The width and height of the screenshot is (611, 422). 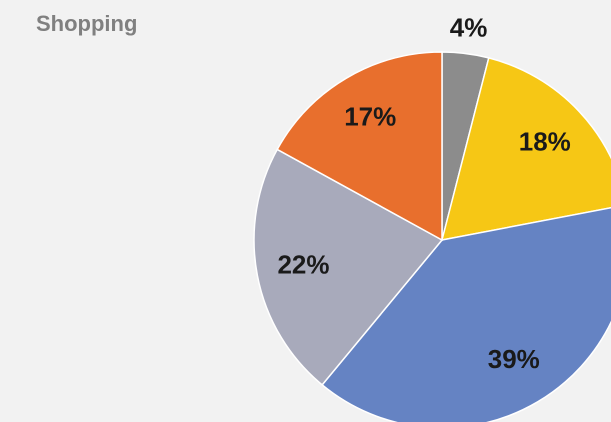 What do you see at coordinates (86, 23) in the screenshot?
I see `chart-title: Shopping` at bounding box center [86, 23].